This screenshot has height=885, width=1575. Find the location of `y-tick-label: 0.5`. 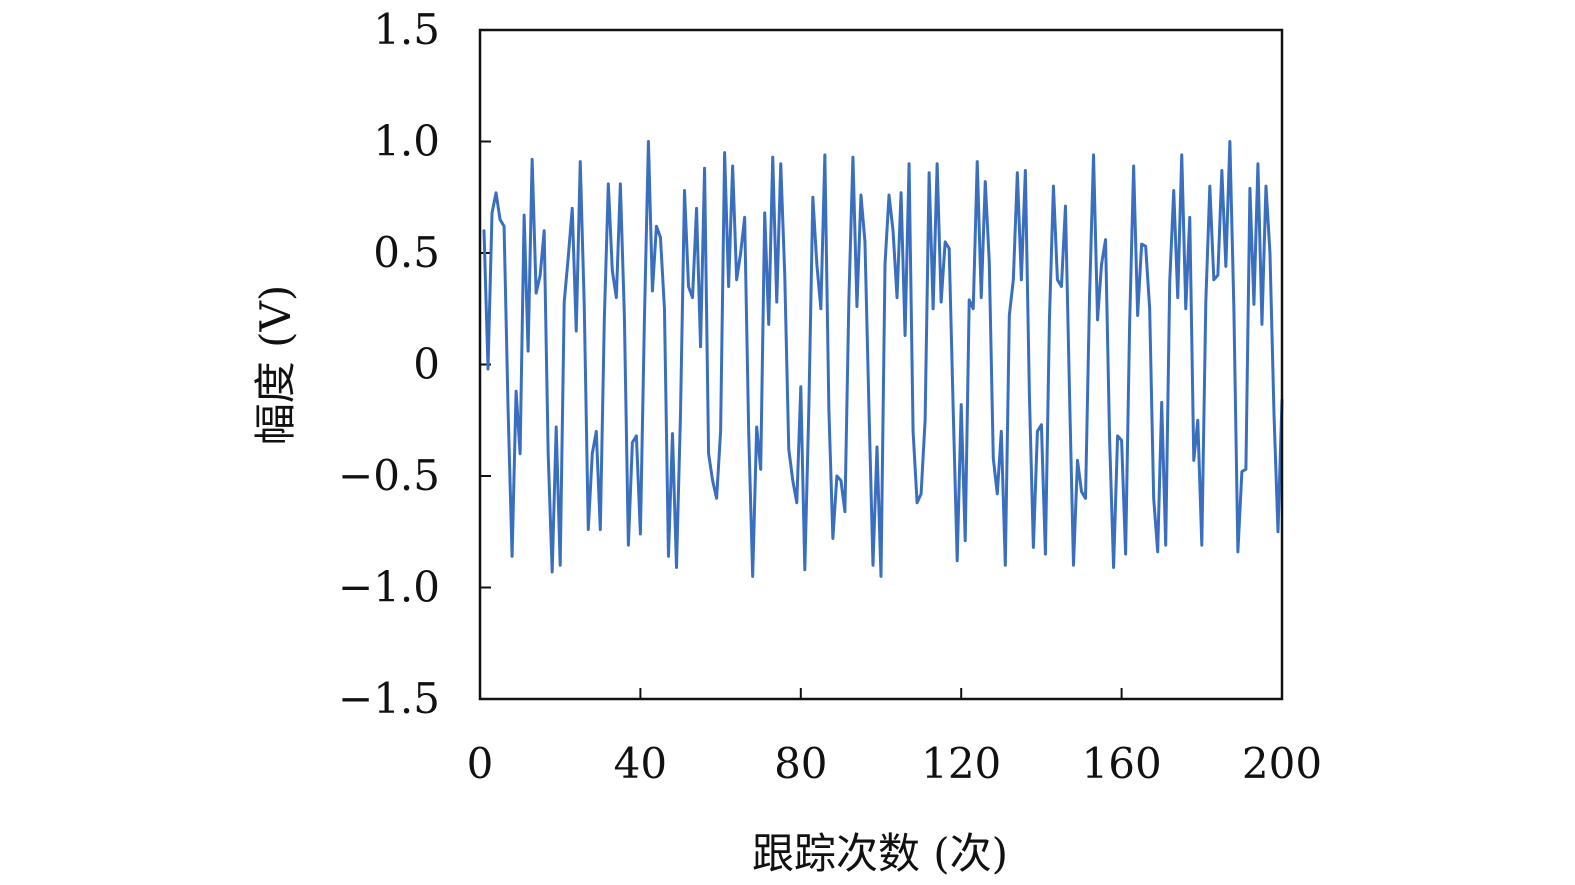

y-tick-label: 0.5 is located at coordinates (406, 252).